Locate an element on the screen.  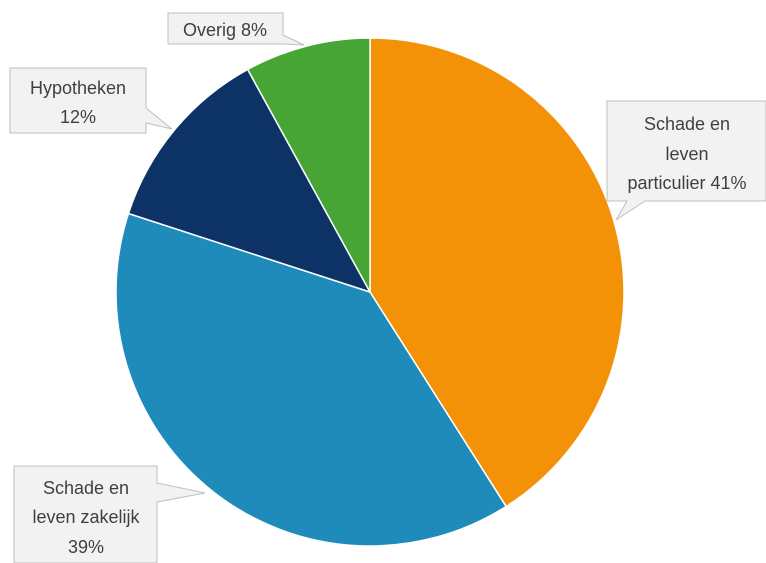
callout-overig: Overig 8% is located at coordinates (236, 29).